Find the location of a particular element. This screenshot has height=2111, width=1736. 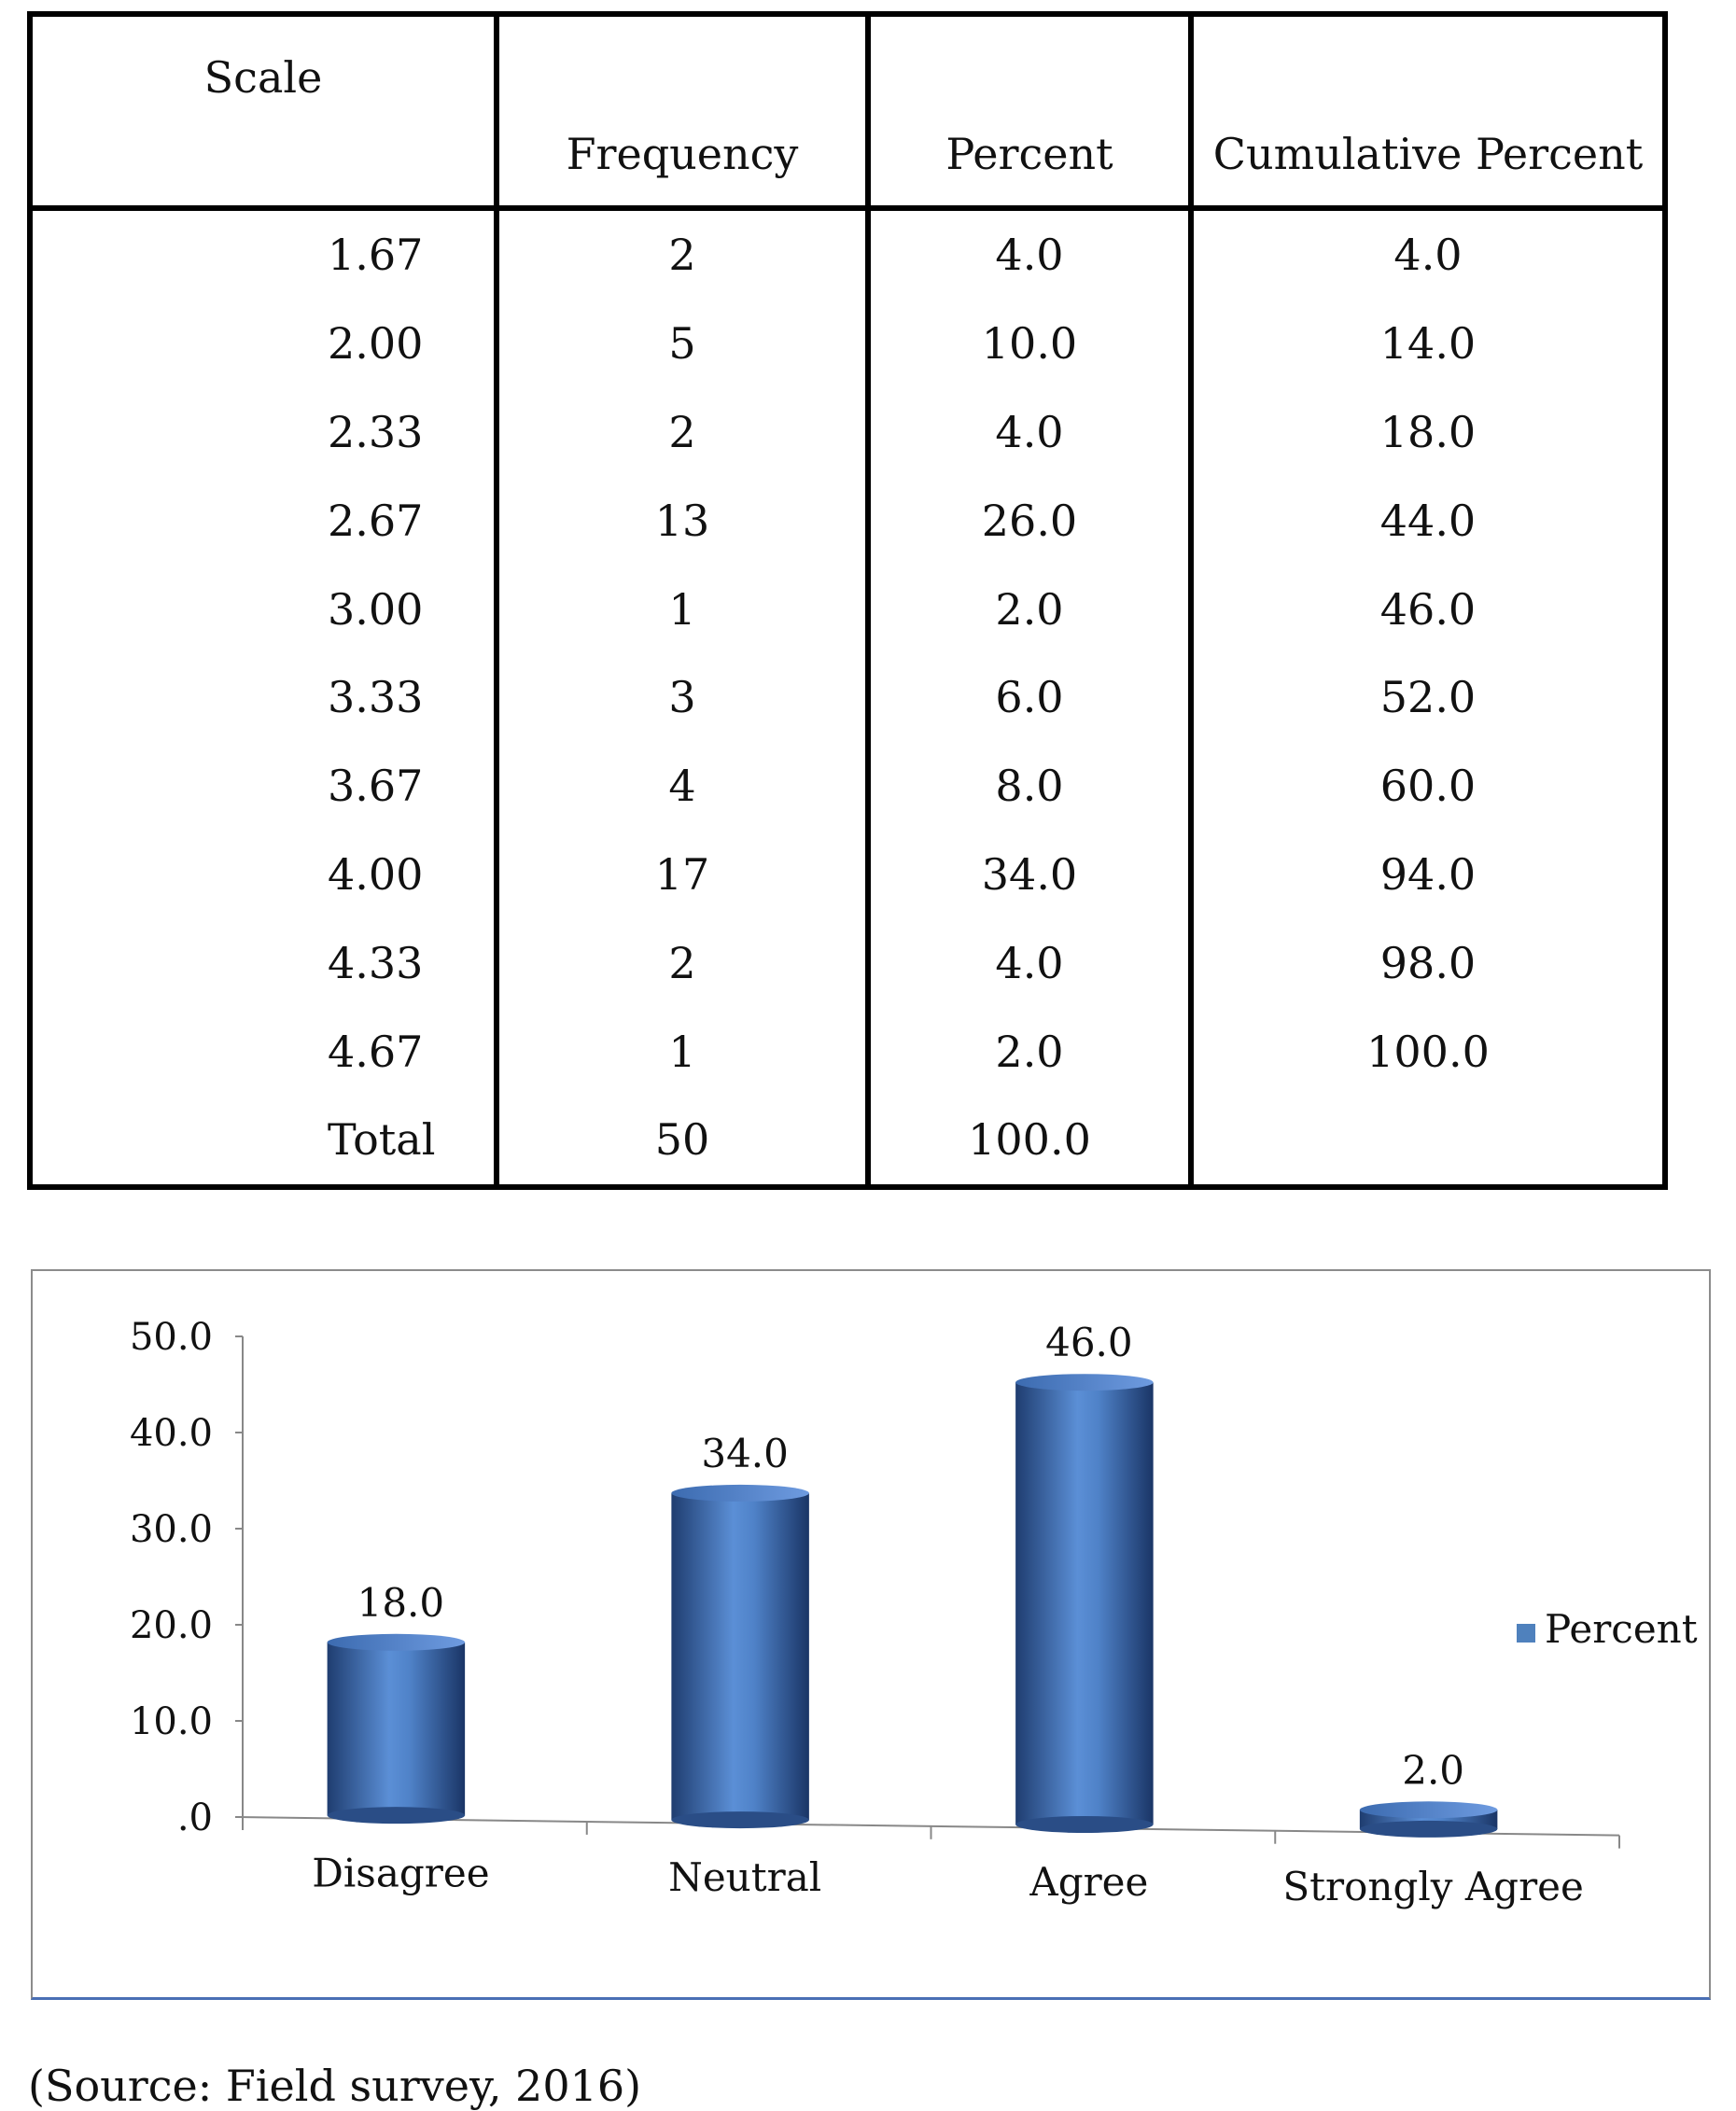

table-row: 2.67 13 26.0 44.0 is located at coordinates (847, 521).